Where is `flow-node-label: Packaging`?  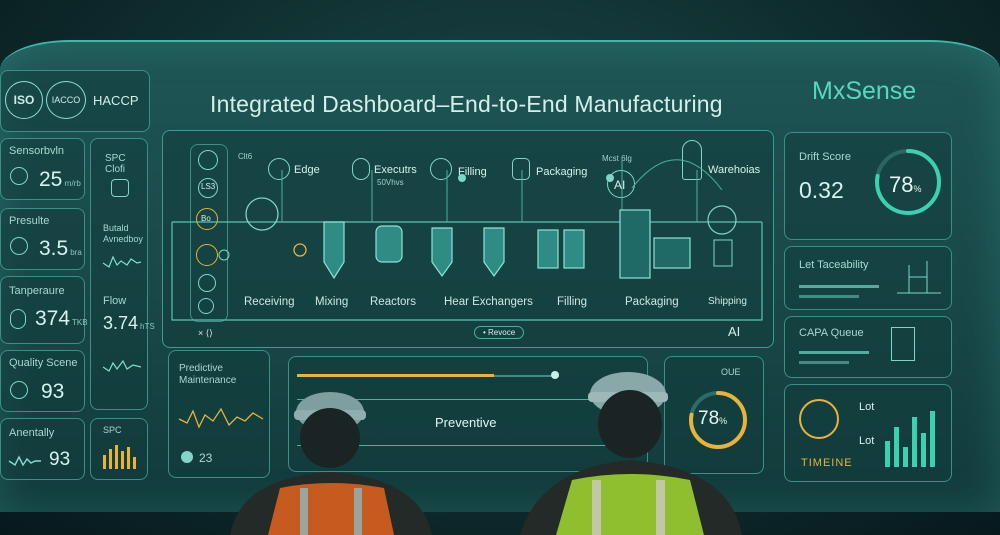 flow-node-label: Packaging is located at coordinates (562, 172).